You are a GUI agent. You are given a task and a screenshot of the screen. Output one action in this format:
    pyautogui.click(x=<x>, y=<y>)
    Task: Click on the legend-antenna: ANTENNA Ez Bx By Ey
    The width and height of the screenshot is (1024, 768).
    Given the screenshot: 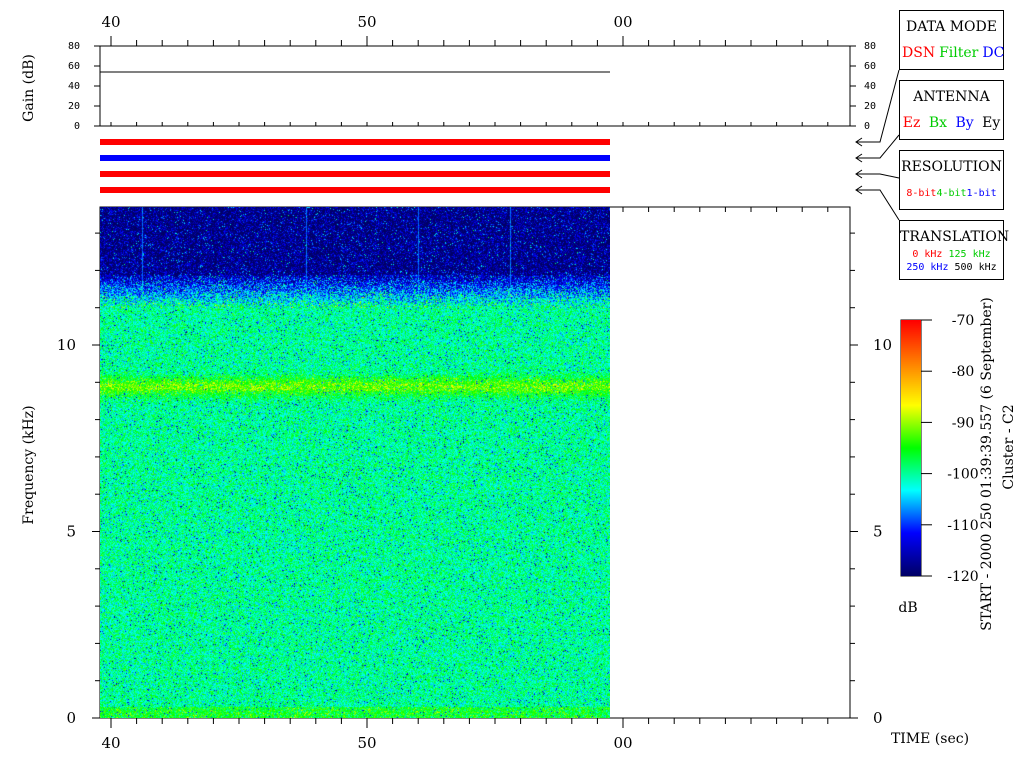 What is the action you would take?
    pyautogui.click(x=951, y=110)
    